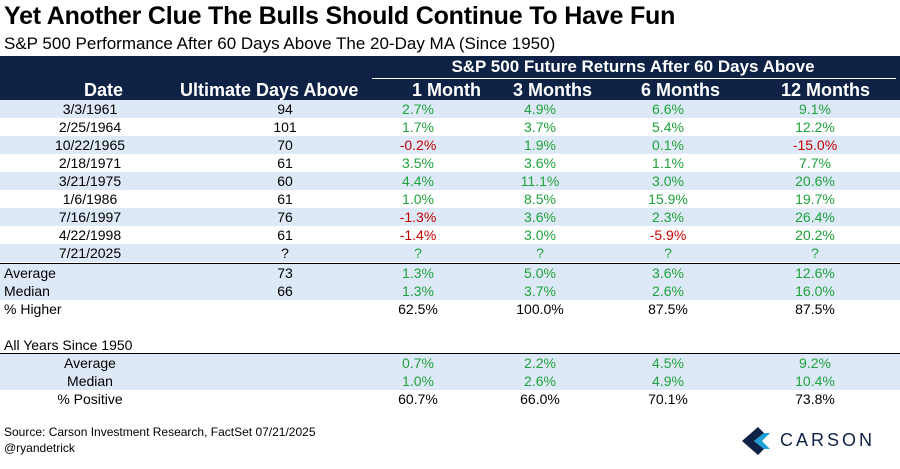 This screenshot has width=900, height=469. Describe the element at coordinates (450, 363) in the screenshot. I see `all-years-band` at that location.